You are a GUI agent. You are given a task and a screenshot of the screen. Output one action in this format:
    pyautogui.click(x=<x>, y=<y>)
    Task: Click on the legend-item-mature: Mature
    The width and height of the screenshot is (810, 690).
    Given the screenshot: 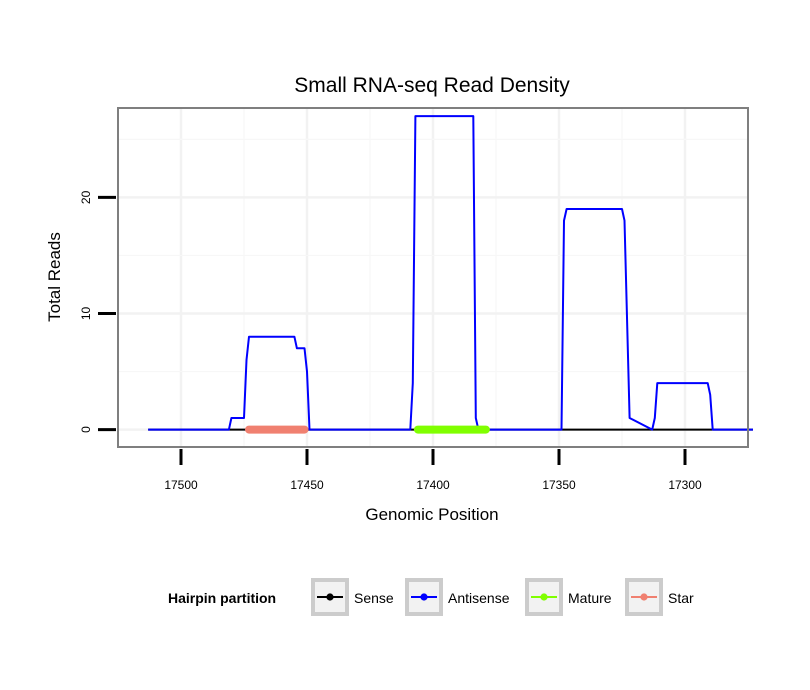 What is the action you would take?
    pyautogui.click(x=568, y=597)
    